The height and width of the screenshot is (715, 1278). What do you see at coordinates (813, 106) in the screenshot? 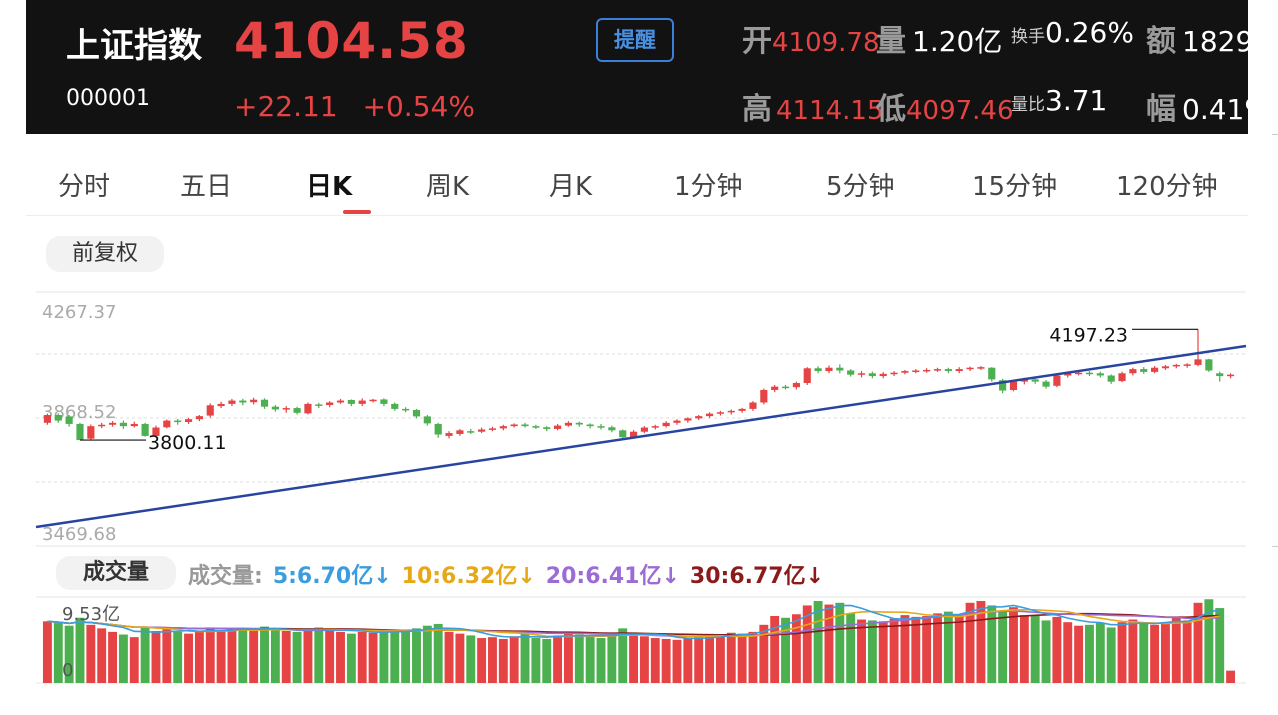
I see `stat-high: 高 4114.15` at bounding box center [813, 106].